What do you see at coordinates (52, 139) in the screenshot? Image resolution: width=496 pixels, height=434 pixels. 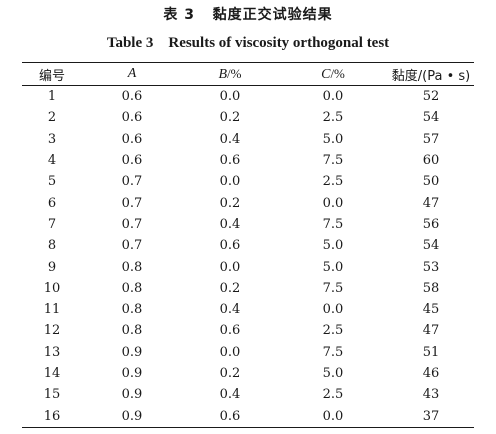 I see `cell-number: 3` at bounding box center [52, 139].